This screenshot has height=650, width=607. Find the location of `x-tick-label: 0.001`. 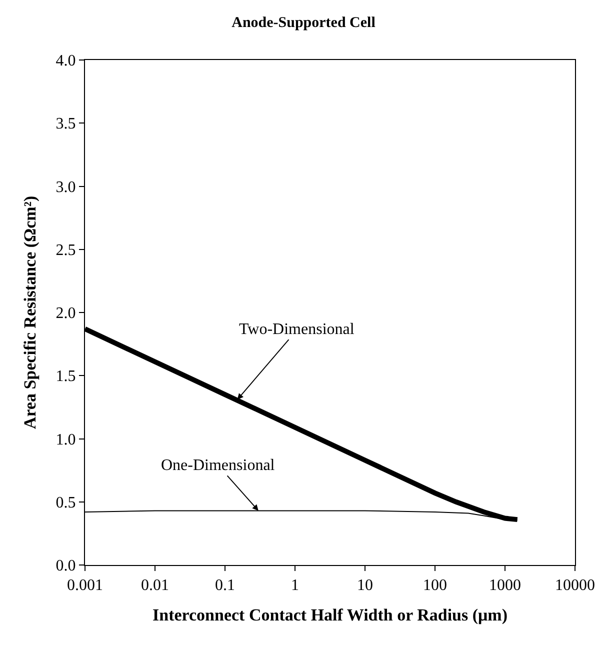

x-tick-label: 0.001 is located at coordinates (85, 585).